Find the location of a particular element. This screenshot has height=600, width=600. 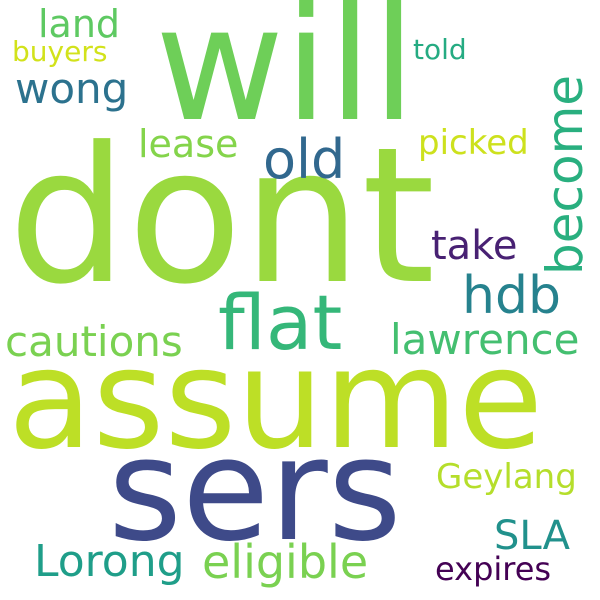

word-land: land is located at coordinates (79, 24).